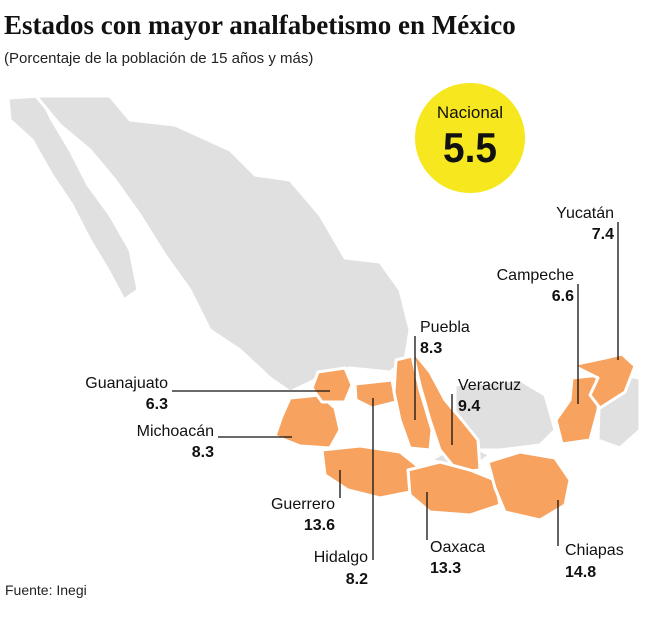 The width and height of the screenshot is (653, 620). I want to click on state-value: 8.2, so click(357, 579).